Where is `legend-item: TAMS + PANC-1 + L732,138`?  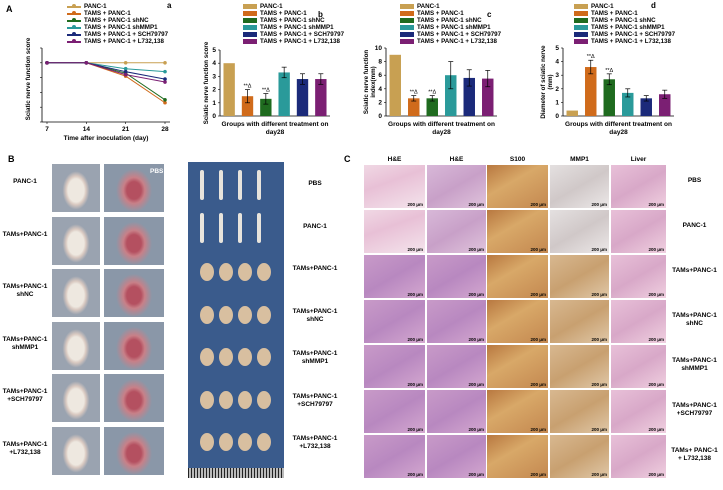 legend-item: TAMS + PANC-1 + L732,138 is located at coordinates (293, 41).